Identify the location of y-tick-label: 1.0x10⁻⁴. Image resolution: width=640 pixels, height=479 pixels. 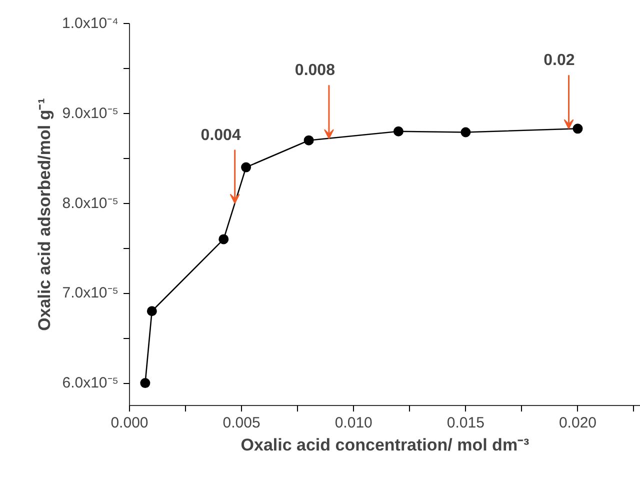
(90, 23).